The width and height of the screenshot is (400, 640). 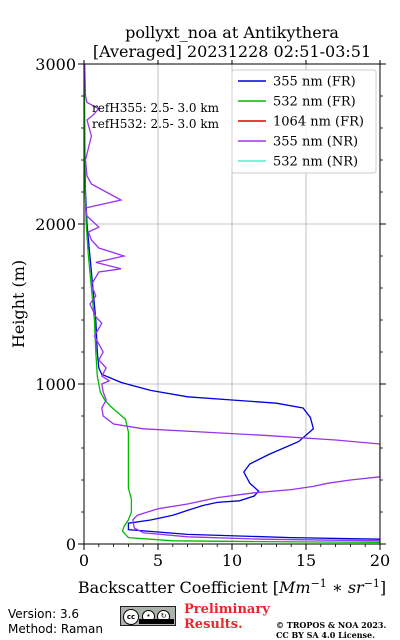 I want to click on x-axis-title: Backscatter Coefficient [Mm−1 ∗ sr−1], so click(x=232, y=587).